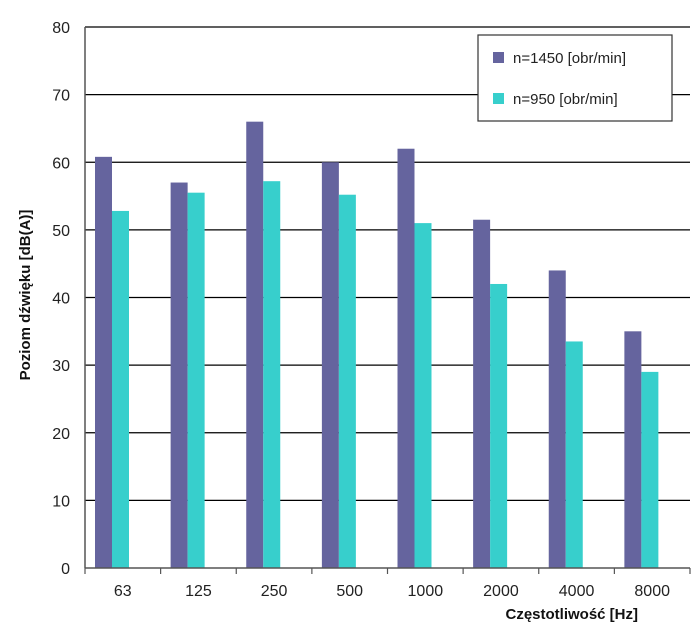  I want to click on y-tick-label: 50, so click(61, 231).